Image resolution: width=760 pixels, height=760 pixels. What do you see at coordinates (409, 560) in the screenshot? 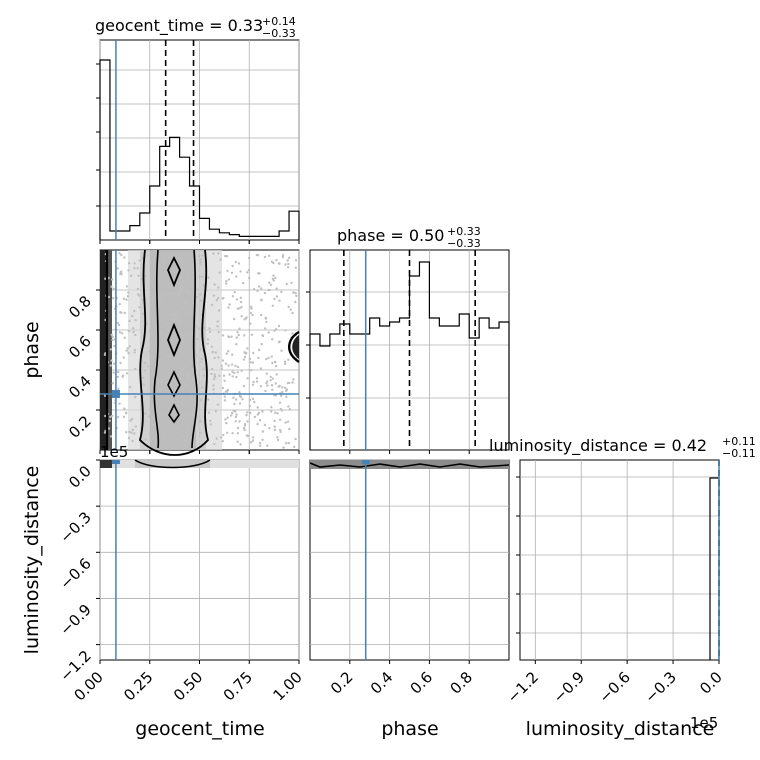
I see `panel-frame-phase-lumdist` at bounding box center [409, 560].